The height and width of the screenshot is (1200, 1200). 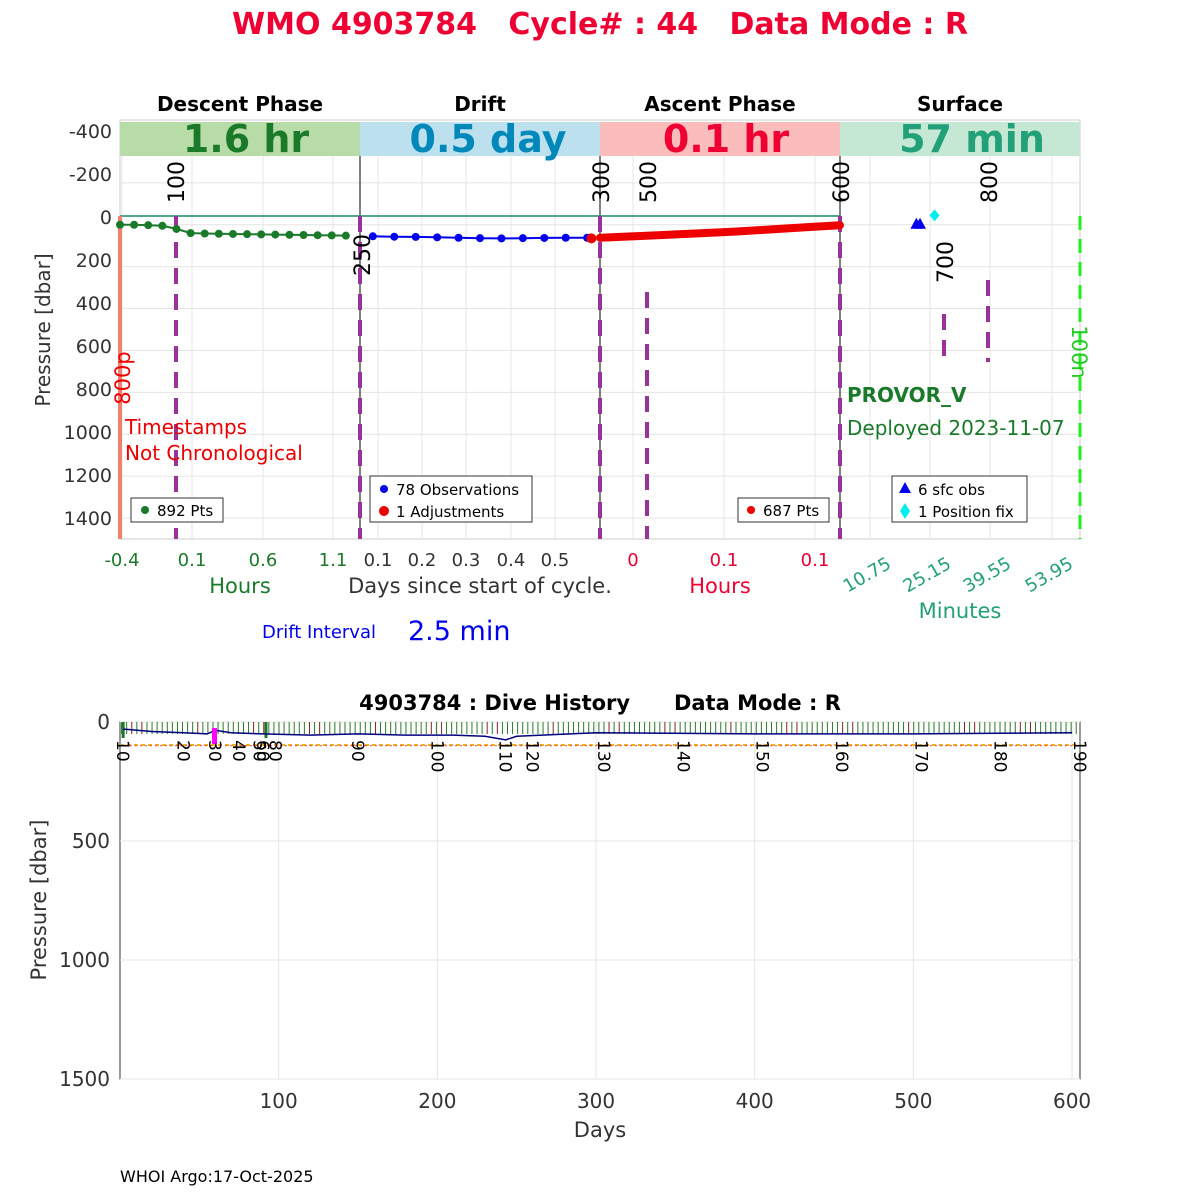 I want to click on y-tick-label: 500, so click(x=91, y=841).